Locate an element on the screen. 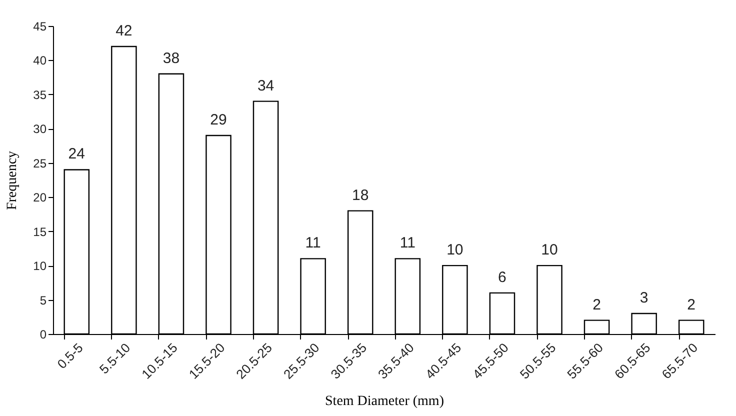 Image resolution: width=736 pixels, height=416 pixels. data-label: 18 is located at coordinates (360, 195).